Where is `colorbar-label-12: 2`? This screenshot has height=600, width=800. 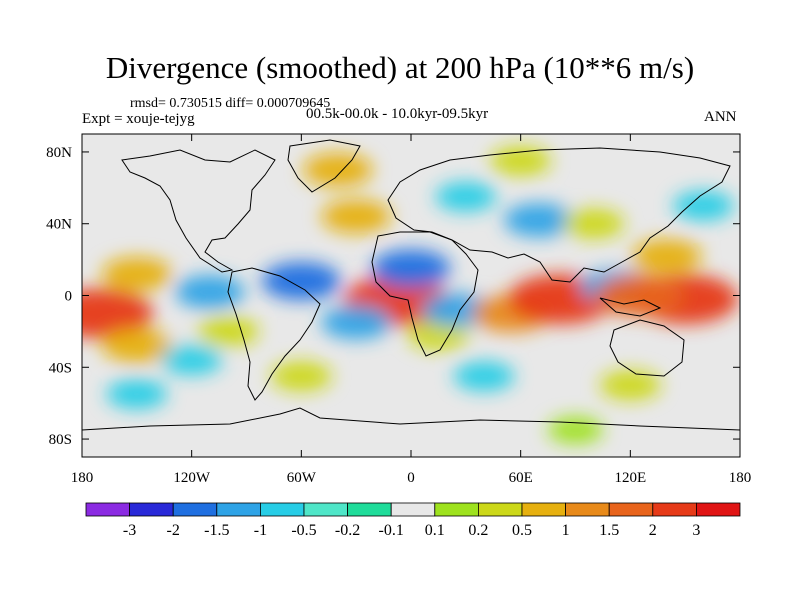
colorbar-label-12: 2 is located at coordinates (653, 530).